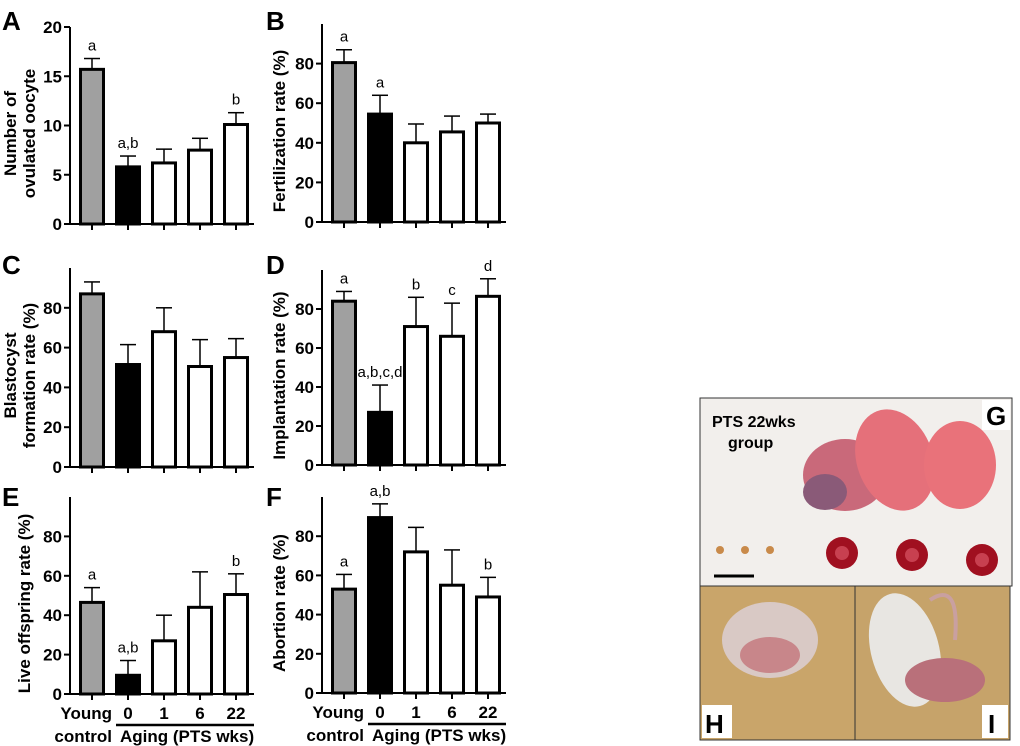 This screenshot has width=1020, height=746. I want to click on x-tick-label: 0, so click(379, 712).